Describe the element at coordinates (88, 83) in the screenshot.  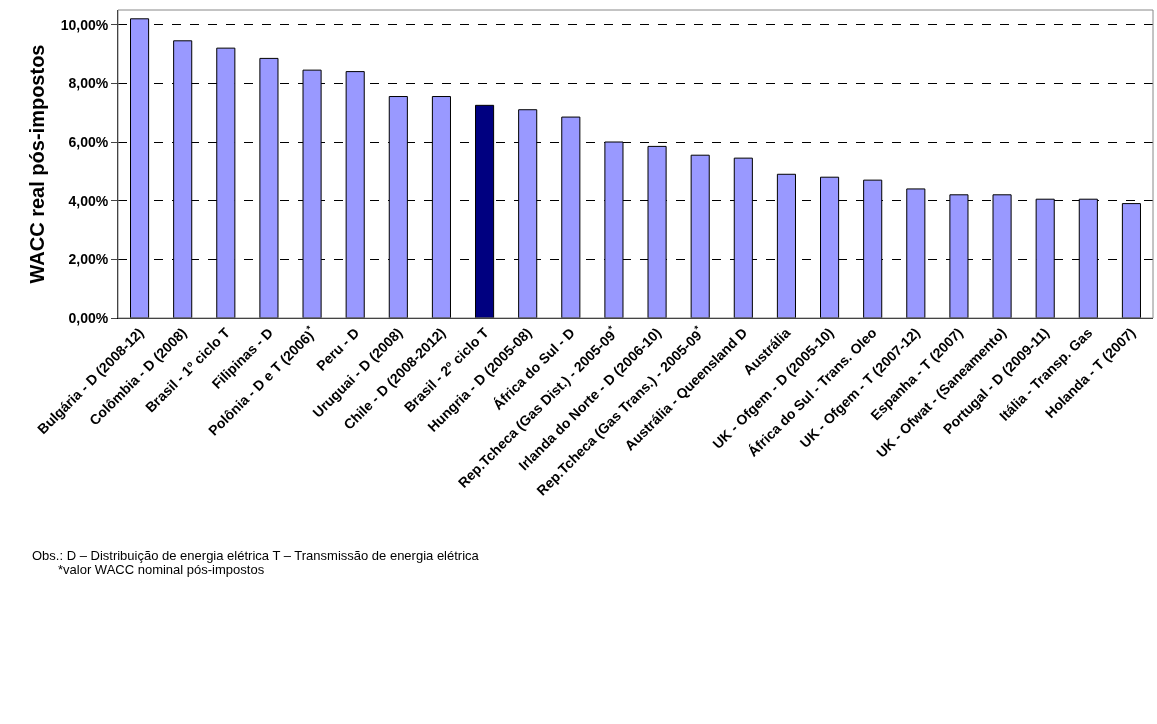
I see `y-tick-label: 8,00%` at that location.